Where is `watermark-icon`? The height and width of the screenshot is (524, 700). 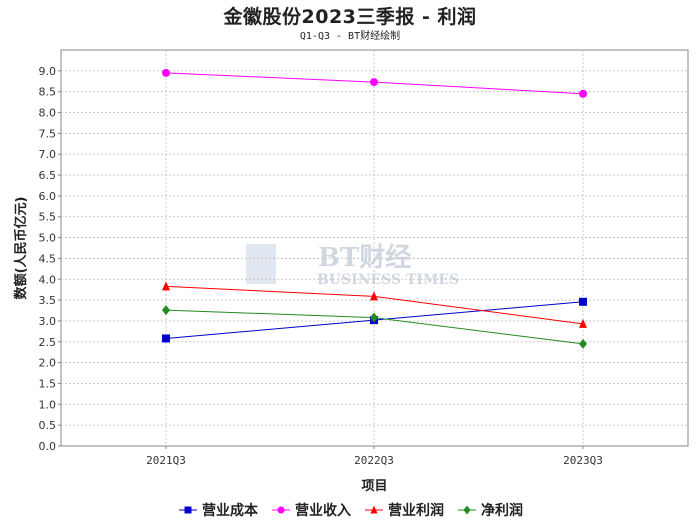 watermark-icon is located at coordinates (261, 264).